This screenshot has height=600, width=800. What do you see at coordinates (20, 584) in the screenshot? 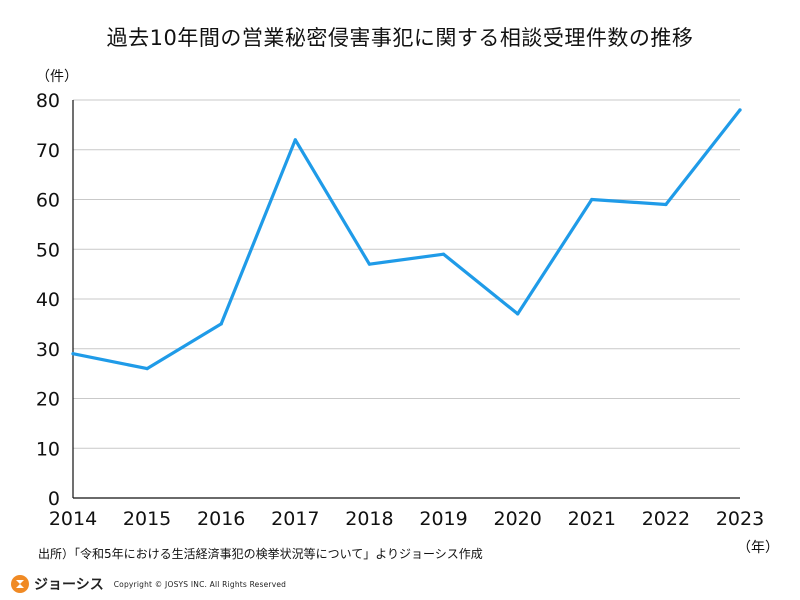
I see `josys-logo-icon` at bounding box center [20, 584].